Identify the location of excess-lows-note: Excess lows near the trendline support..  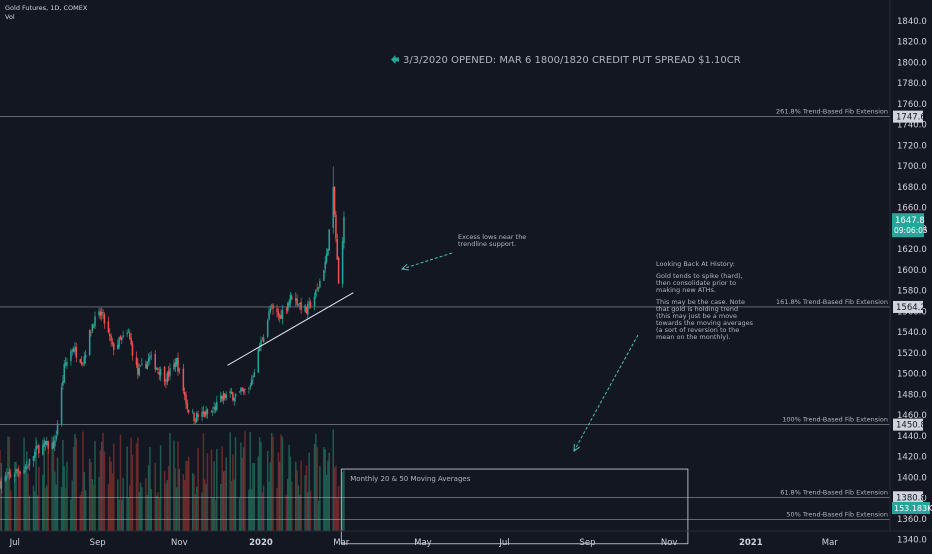
(492, 240).